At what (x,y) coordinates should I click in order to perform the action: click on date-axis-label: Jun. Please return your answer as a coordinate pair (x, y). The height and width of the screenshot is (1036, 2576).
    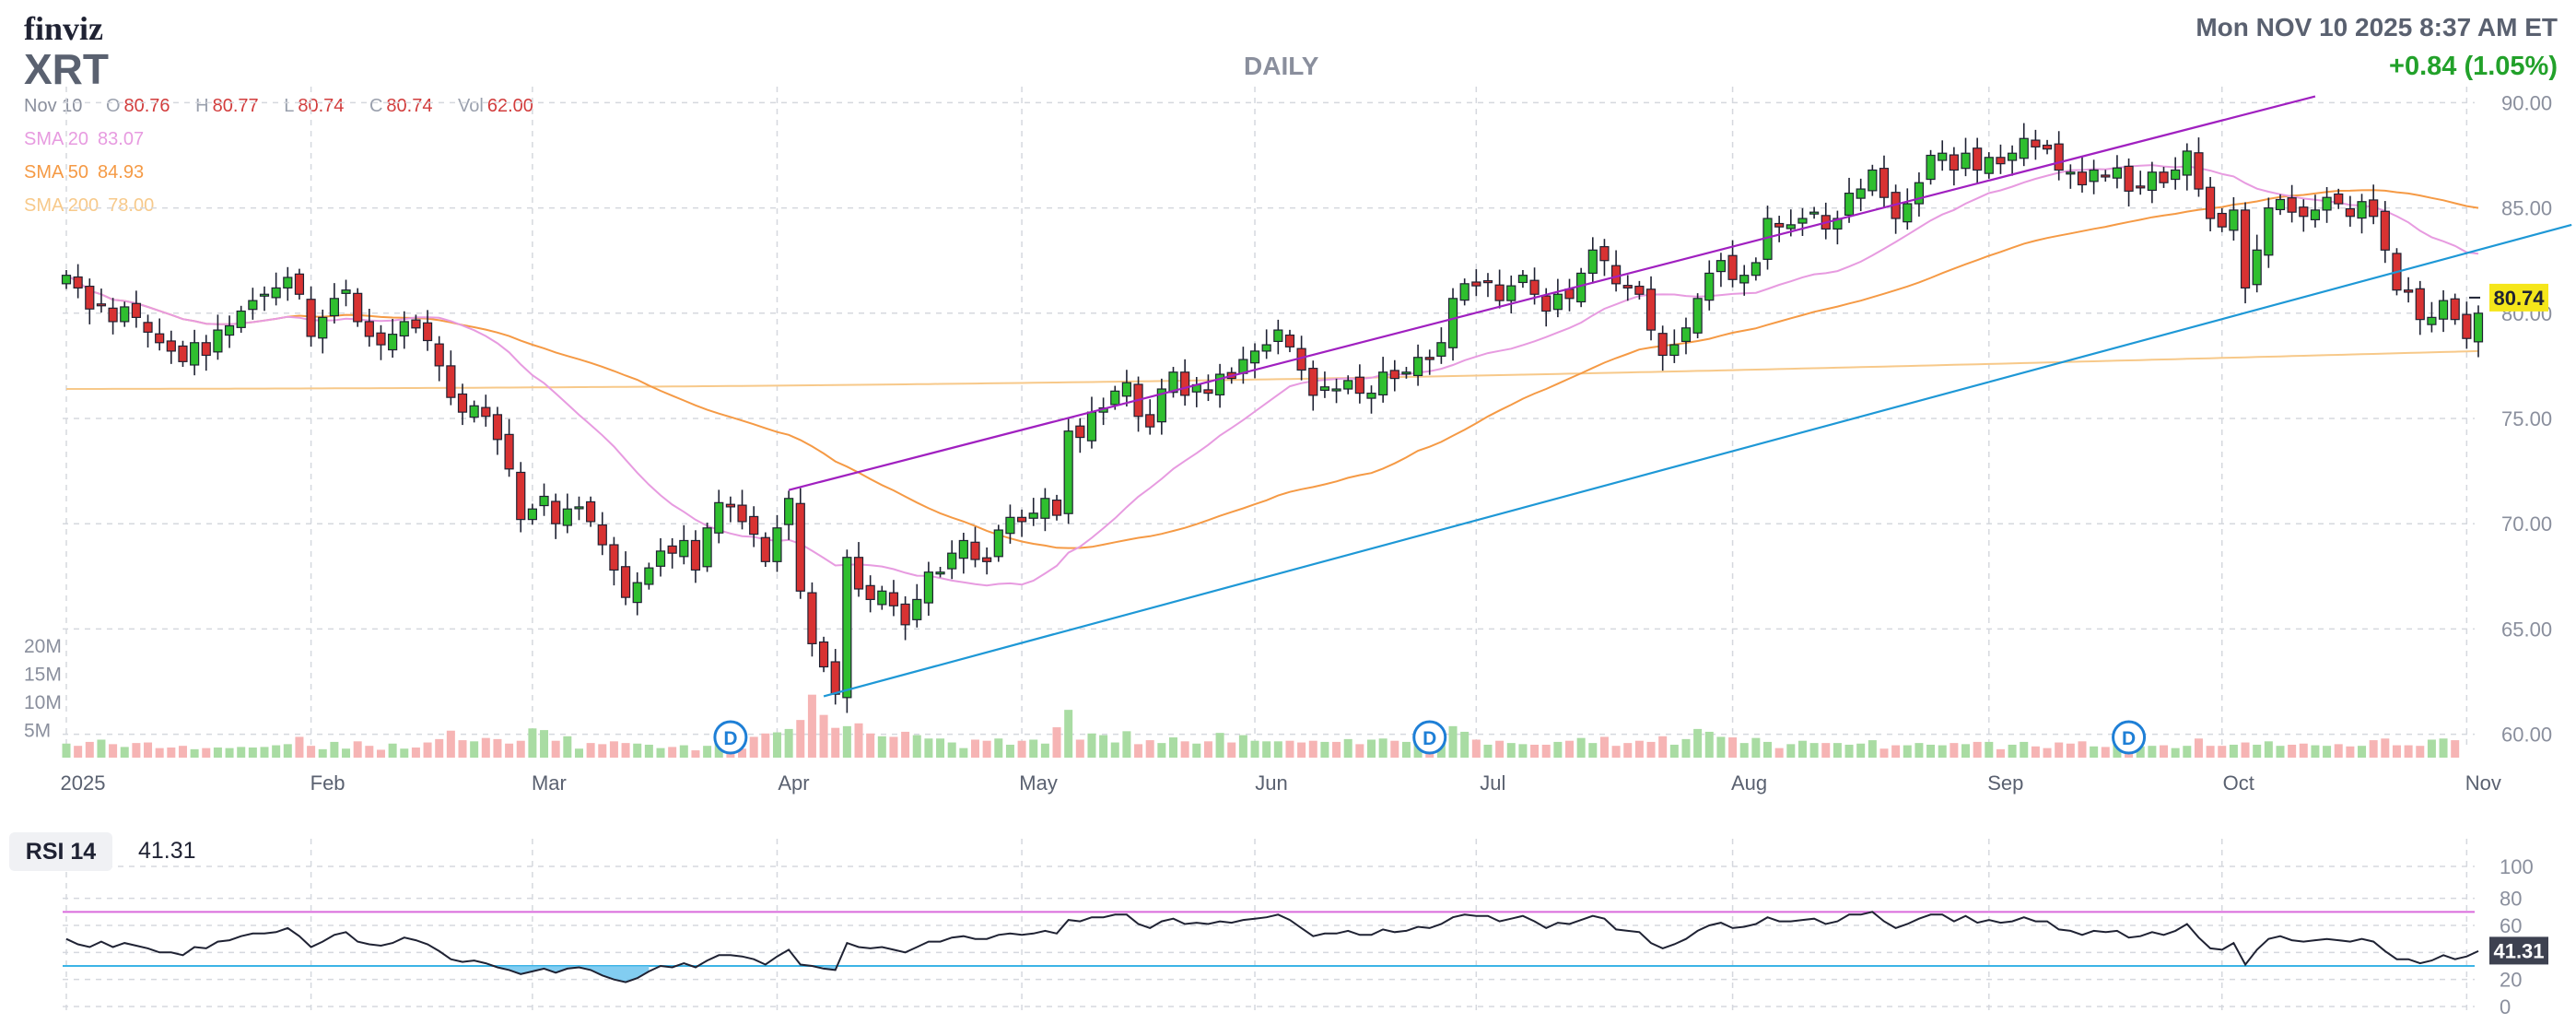
    Looking at the image, I should click on (1271, 783).